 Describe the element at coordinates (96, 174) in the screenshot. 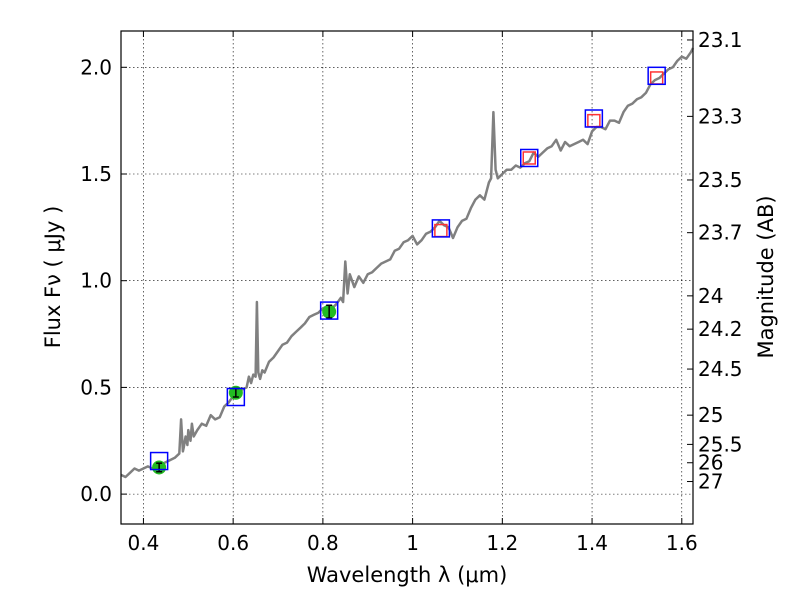

I see `y-tick-label: 1.5` at that location.